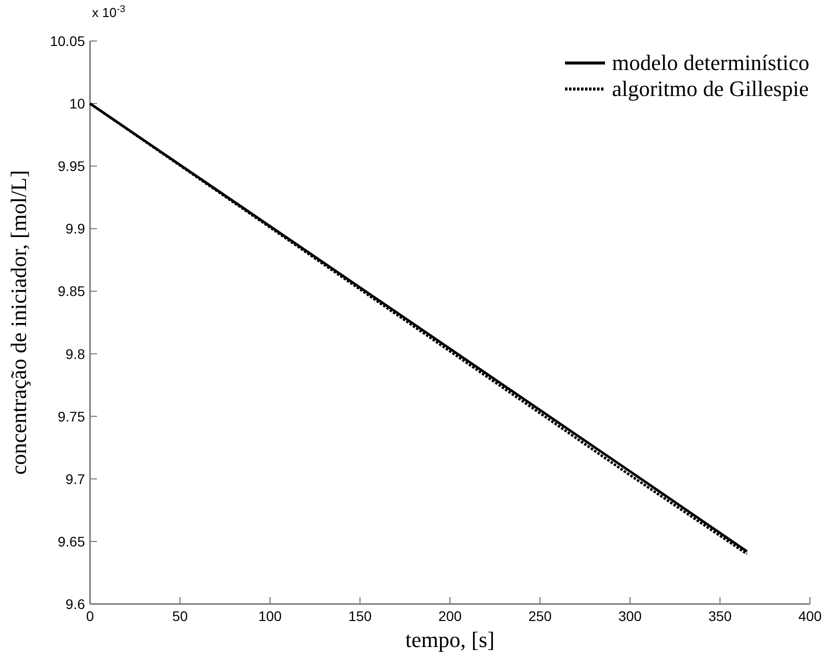  I want to click on x-tick-label: 100, so click(270, 616).